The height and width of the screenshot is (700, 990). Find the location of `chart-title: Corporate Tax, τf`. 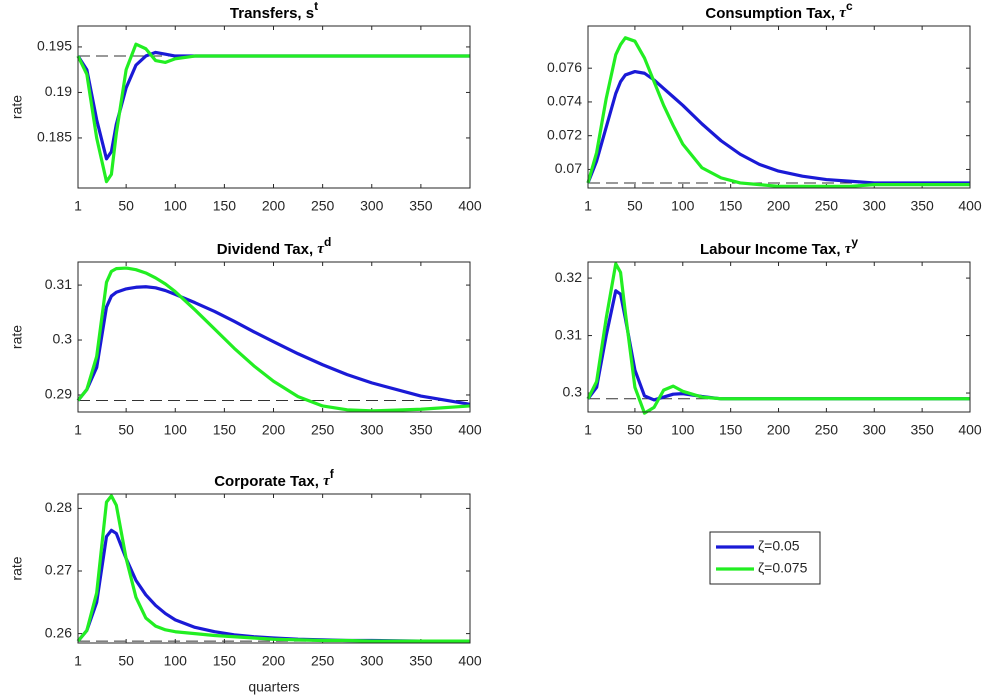

chart-title: Corporate Tax, τf is located at coordinates (274, 478).